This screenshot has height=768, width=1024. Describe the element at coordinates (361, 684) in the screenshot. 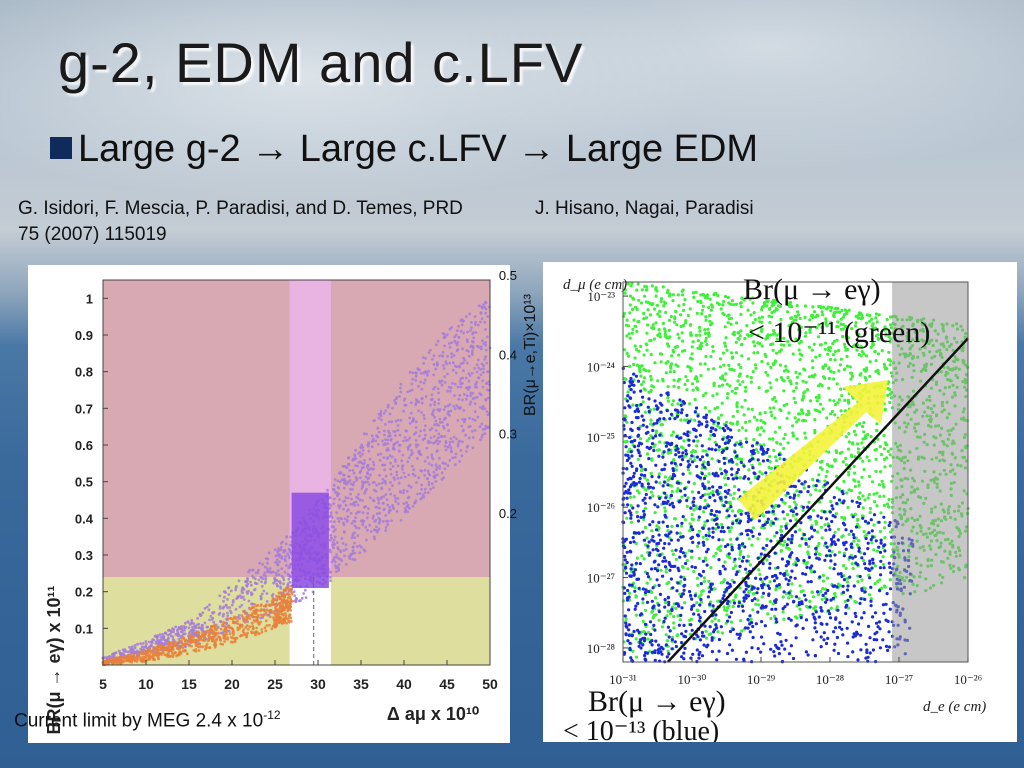

I see `x-tick-label: 35` at that location.